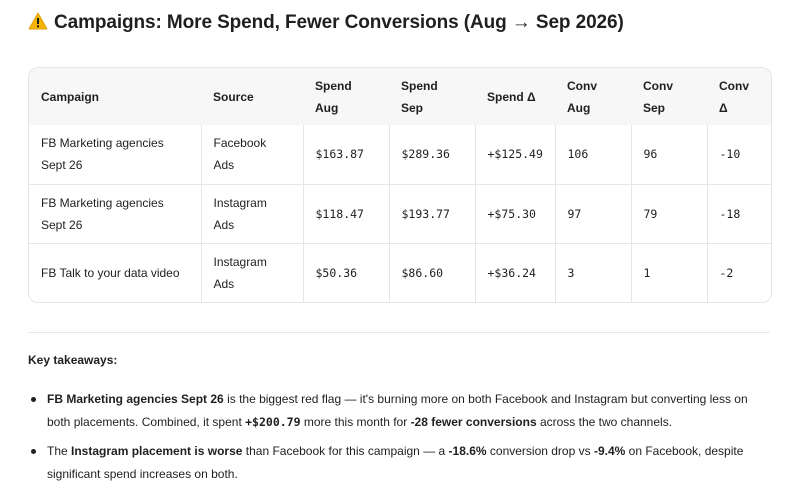  I want to click on highlight-text: -9.4%, so click(609, 451).